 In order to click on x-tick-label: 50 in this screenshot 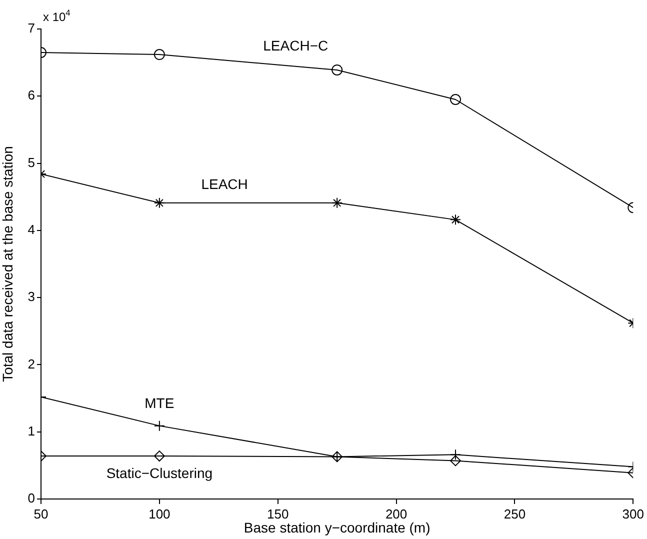, I will do `click(41, 514)`.